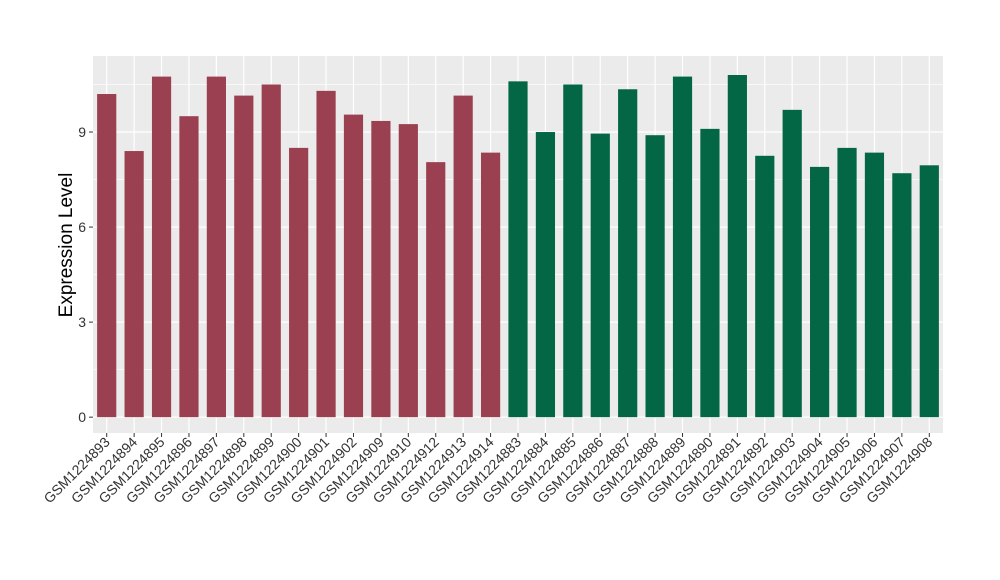 Image resolution: width=1000 pixels, height=580 pixels. I want to click on bar-GSM1224907, so click(902, 295).